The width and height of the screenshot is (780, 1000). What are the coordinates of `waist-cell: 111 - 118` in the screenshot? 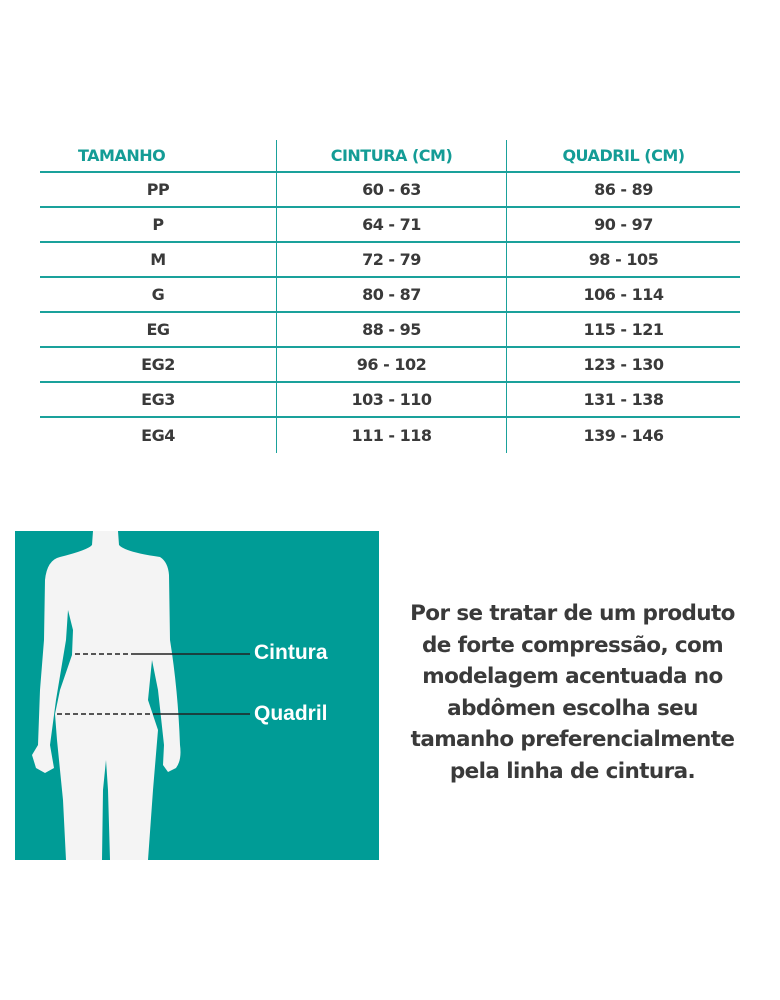 It's located at (392, 435).